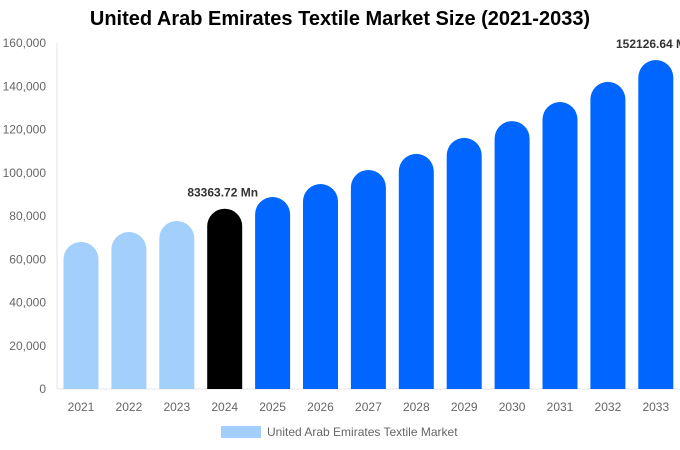 The height and width of the screenshot is (450, 680). What do you see at coordinates (241, 432) in the screenshot?
I see `legend-swatch` at bounding box center [241, 432].